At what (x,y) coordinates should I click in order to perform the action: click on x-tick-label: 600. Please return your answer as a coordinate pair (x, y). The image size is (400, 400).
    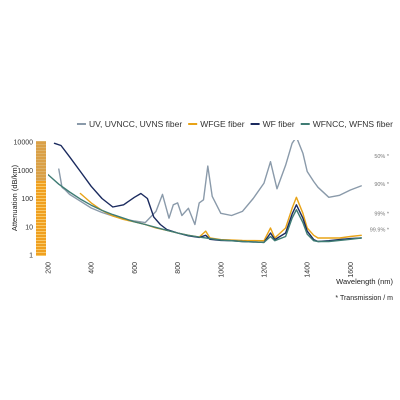
    Looking at the image, I should click on (135, 268).